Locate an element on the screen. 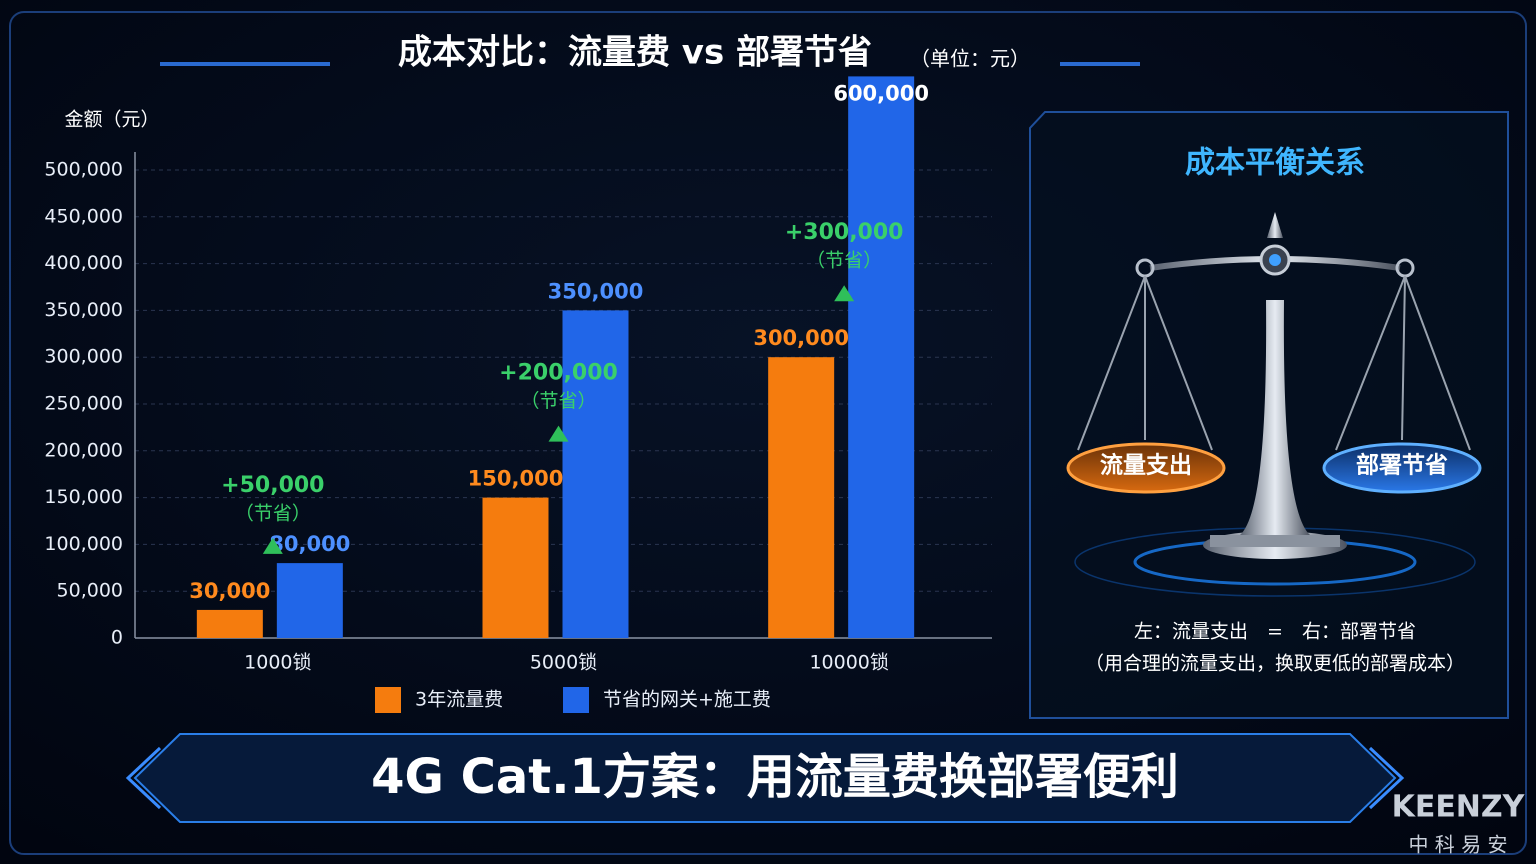  value-label: 80,000 is located at coordinates (309, 544).